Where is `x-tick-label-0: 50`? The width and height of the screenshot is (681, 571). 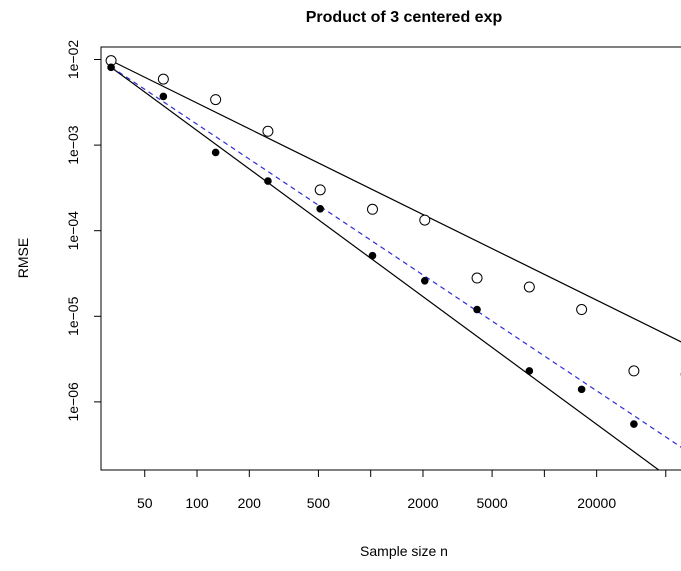 x-tick-label-0: 50 is located at coordinates (145, 503).